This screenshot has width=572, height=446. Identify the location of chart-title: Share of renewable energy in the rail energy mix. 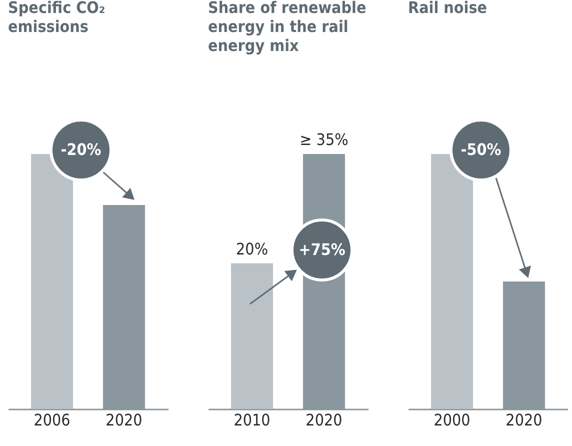
(287, 27).